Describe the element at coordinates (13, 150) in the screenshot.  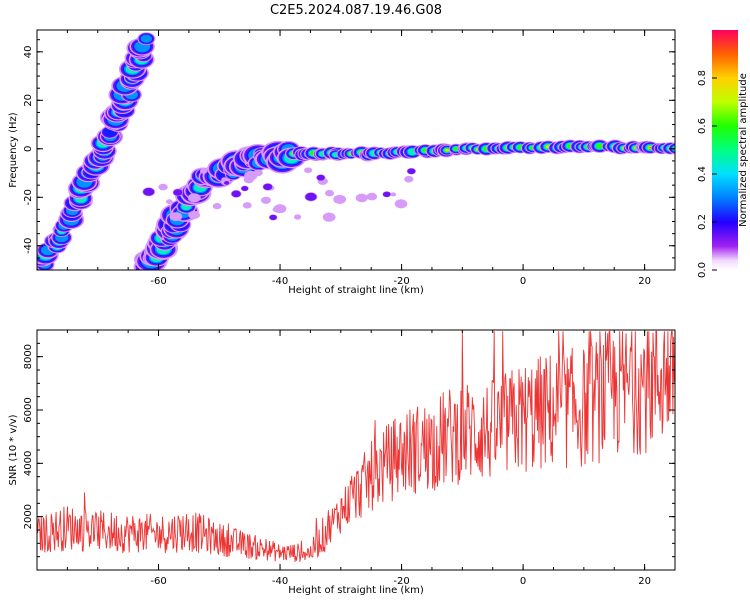
I see `spectrogram-y-label: Frequency (Hz)` at that location.